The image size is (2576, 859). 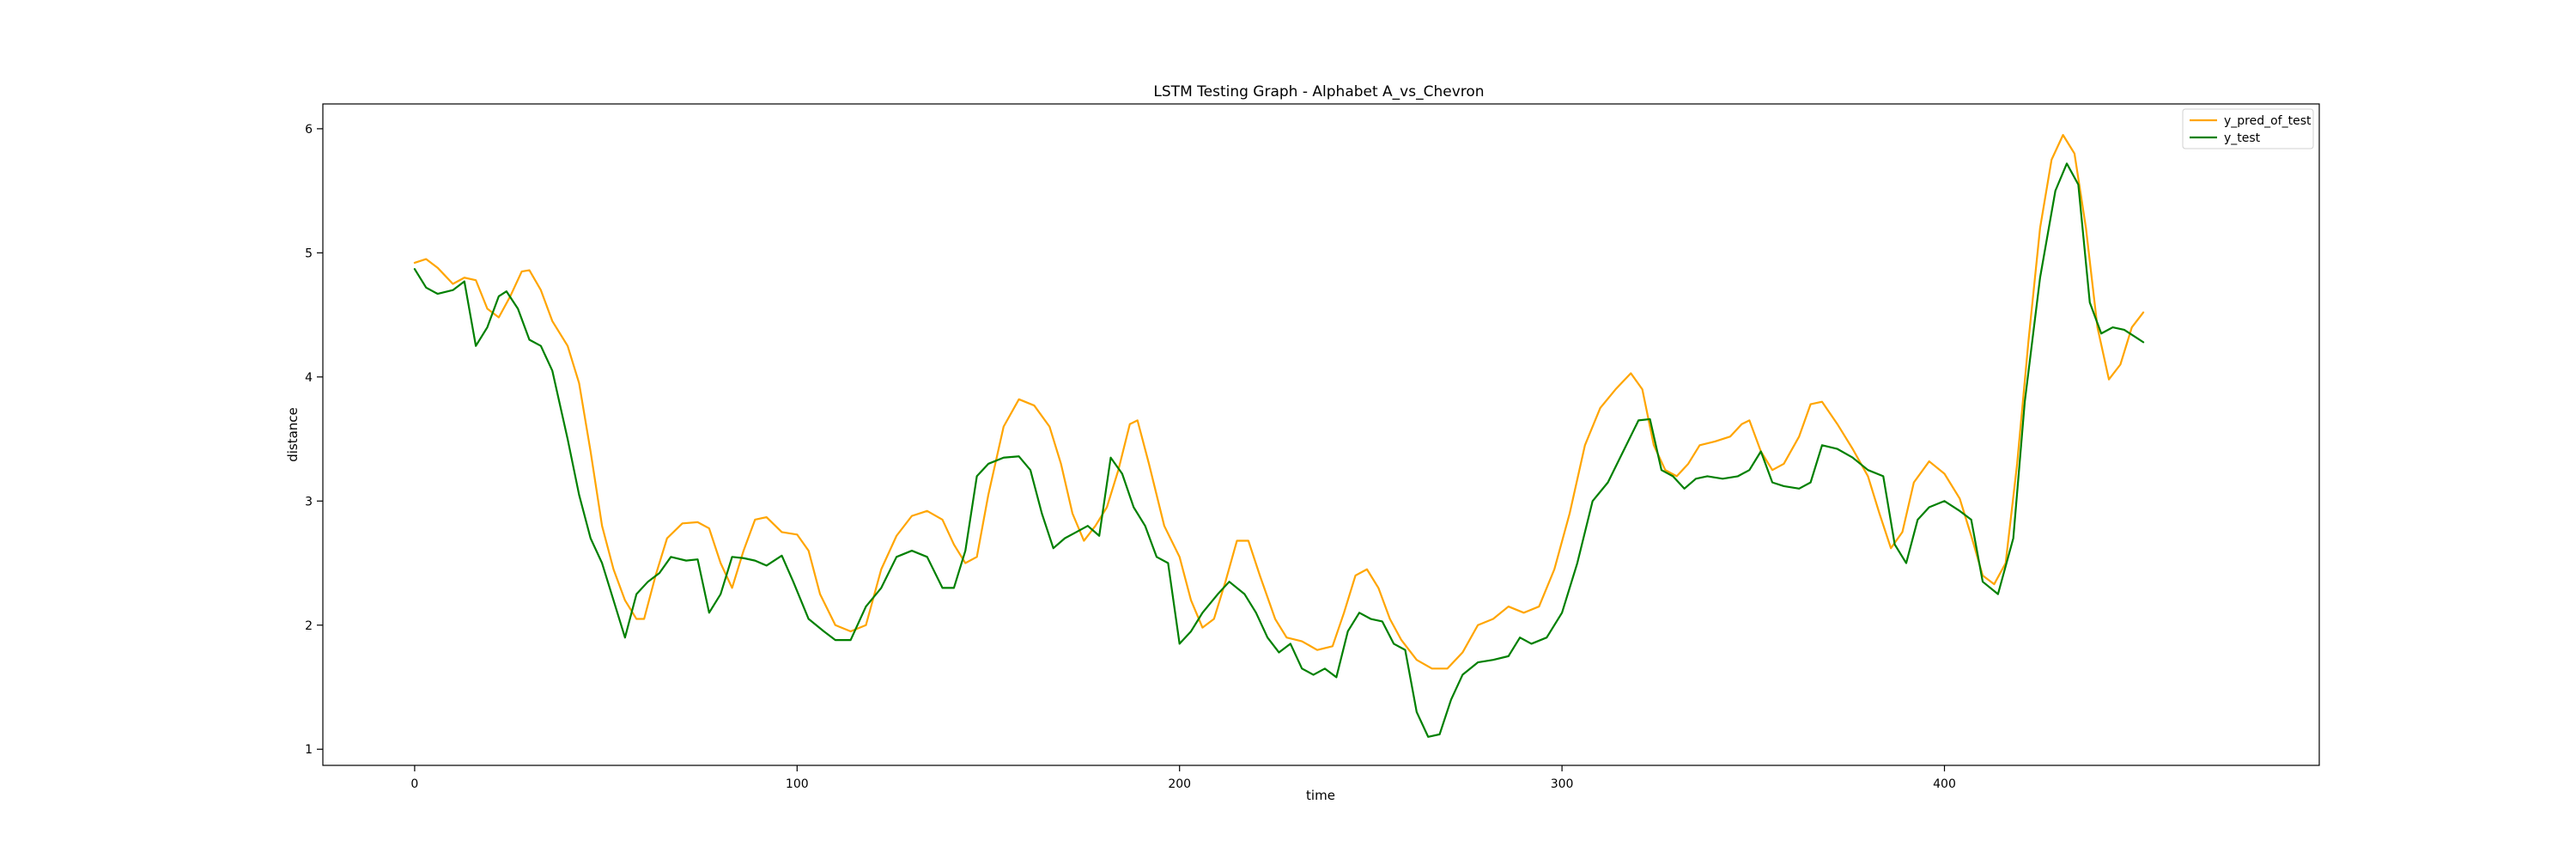 What do you see at coordinates (309, 502) in the screenshot?
I see `y-tick-label: 3` at bounding box center [309, 502].